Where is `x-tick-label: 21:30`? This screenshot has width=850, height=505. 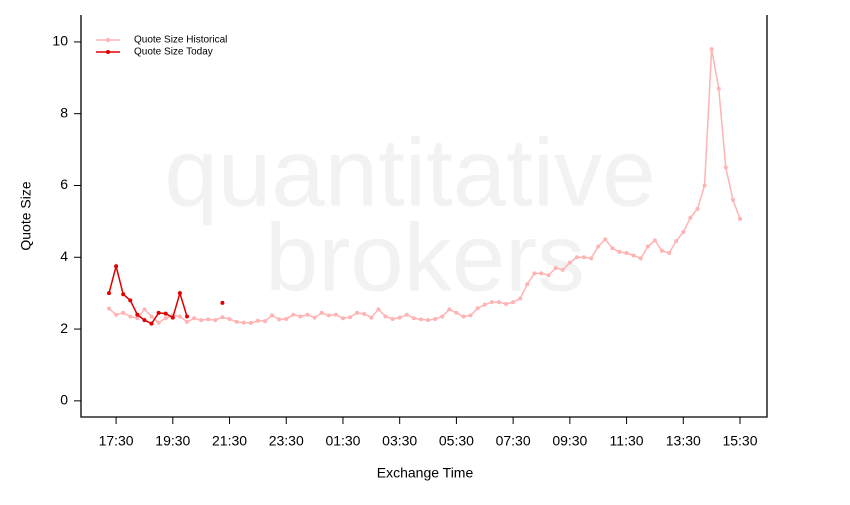
x-tick-label: 21:30 is located at coordinates (229, 441).